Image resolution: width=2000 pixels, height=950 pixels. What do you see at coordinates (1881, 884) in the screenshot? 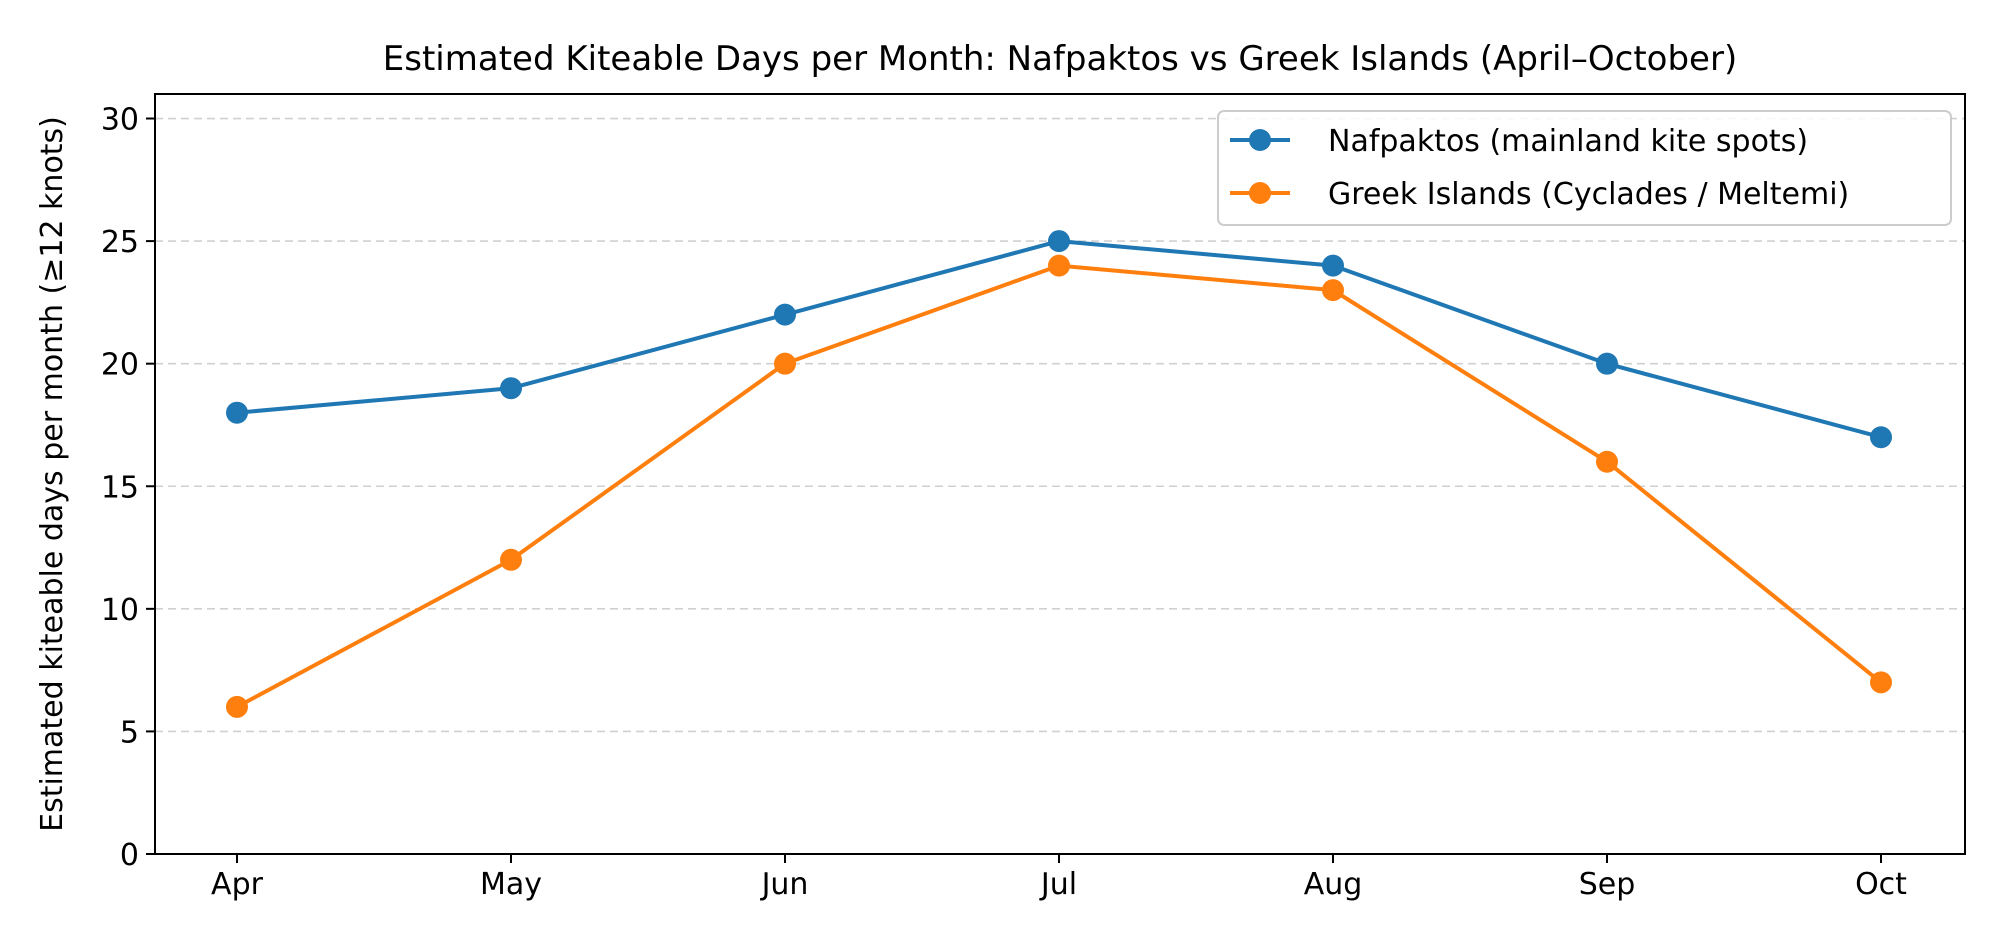
I see `x-tick-label: Oct` at bounding box center [1881, 884].